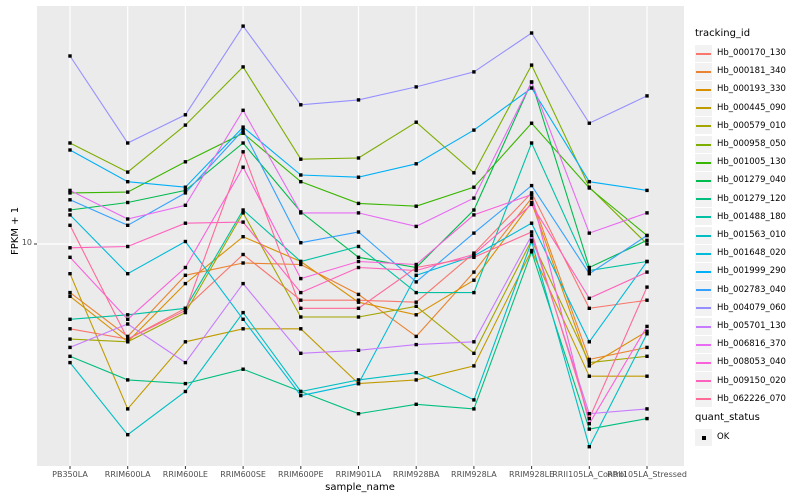 The width and height of the screenshot is (800, 500). What do you see at coordinates (751, 53) in the screenshot?
I see `legend-label: Hb_000170_130` at bounding box center [751, 53].